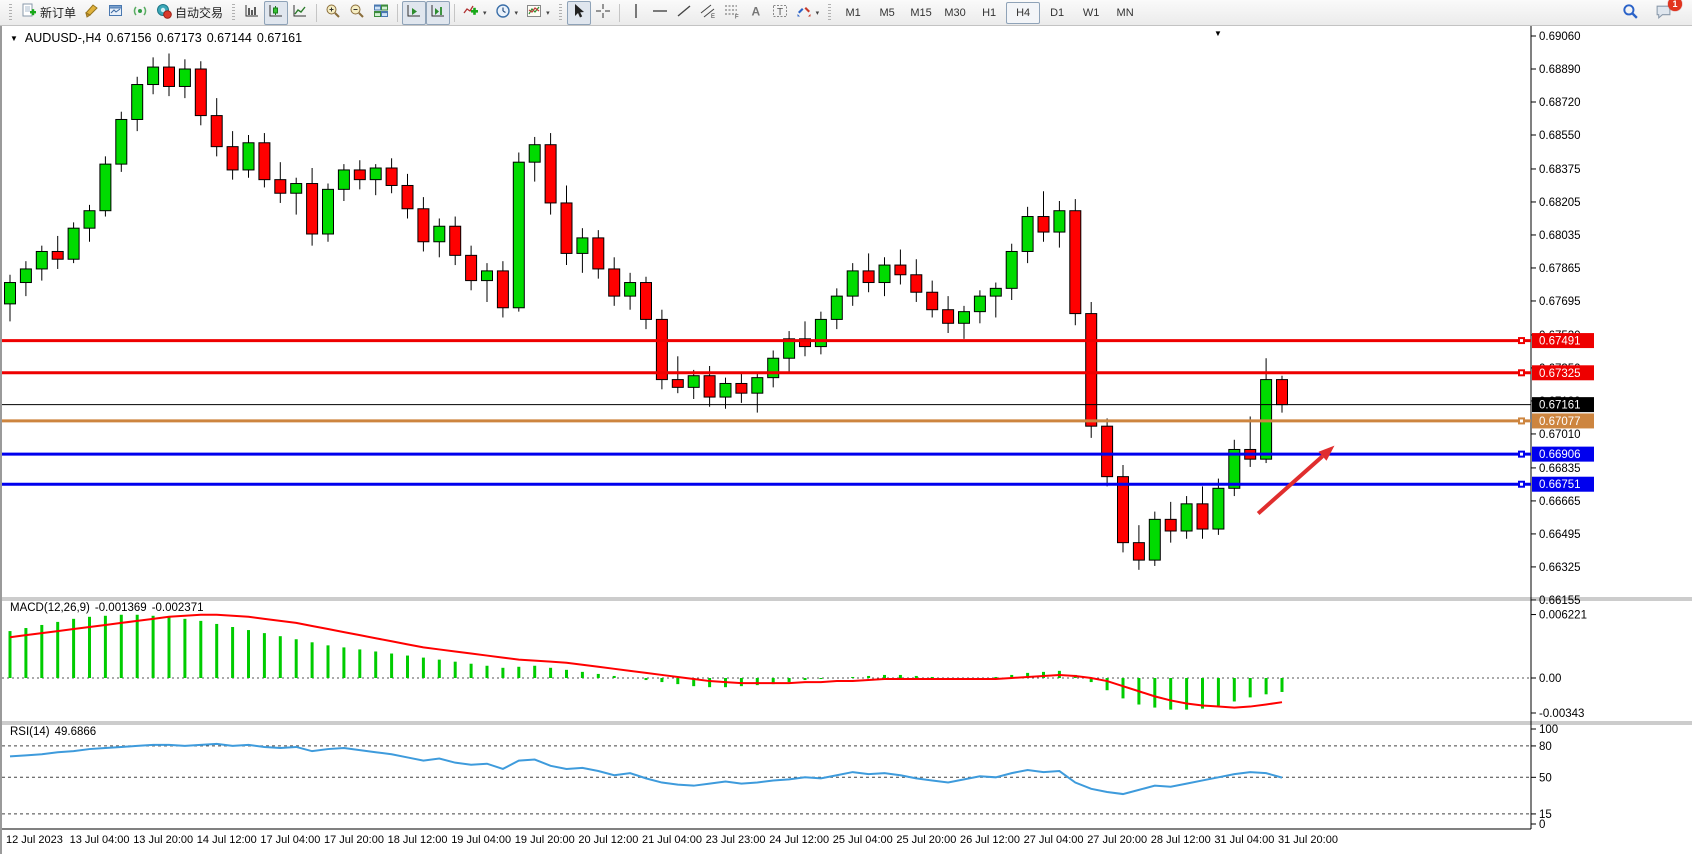 The image size is (1692, 854). Describe the element at coordinates (1675, 5) in the screenshot. I see `notification-badge: 1` at that location.